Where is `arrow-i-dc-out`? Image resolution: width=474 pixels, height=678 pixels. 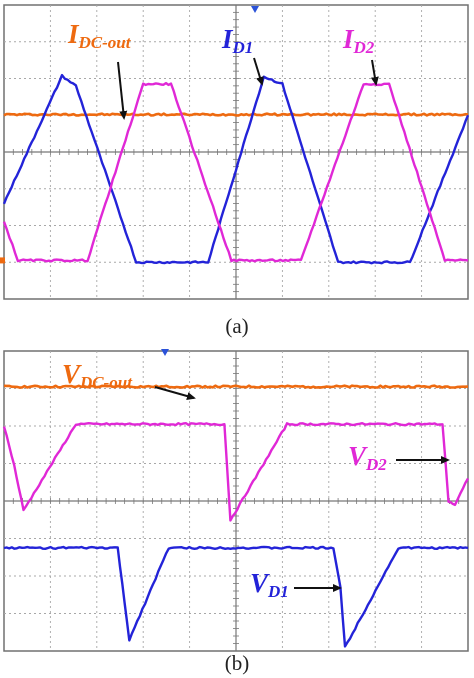 arrow-i-dc-out is located at coordinates (122, 90).